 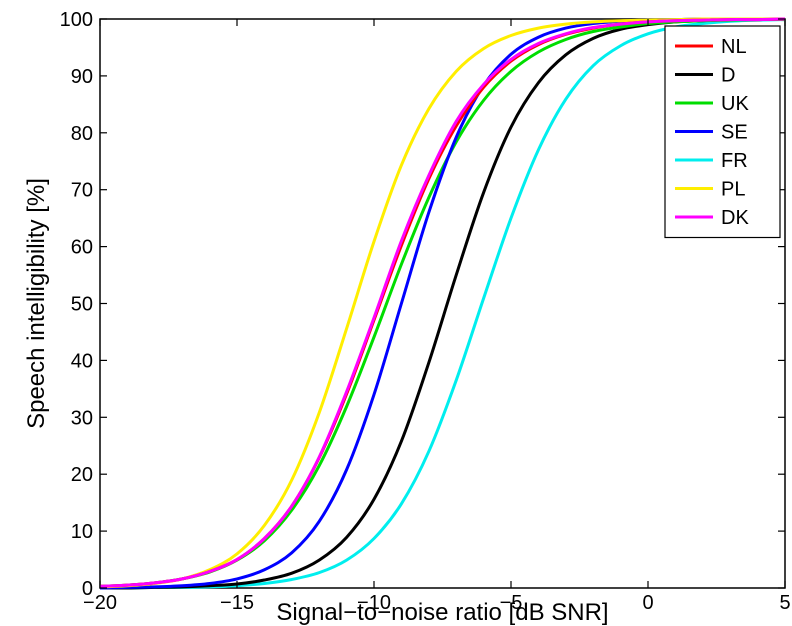 I want to click on y-tick-label: 100, so click(x=76, y=20).